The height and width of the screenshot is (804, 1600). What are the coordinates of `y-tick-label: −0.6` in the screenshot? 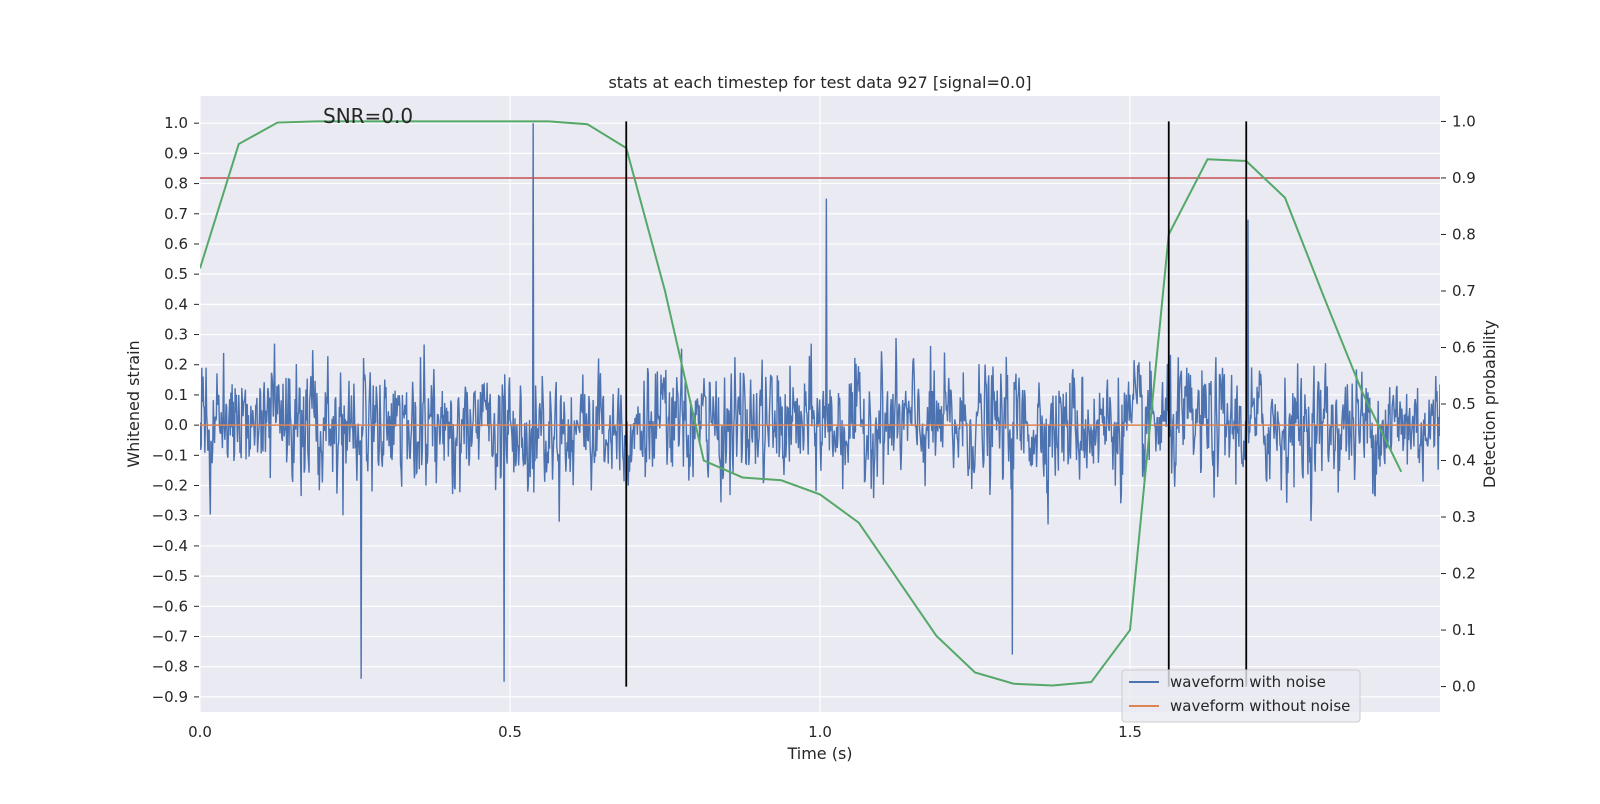 It's located at (170, 606).